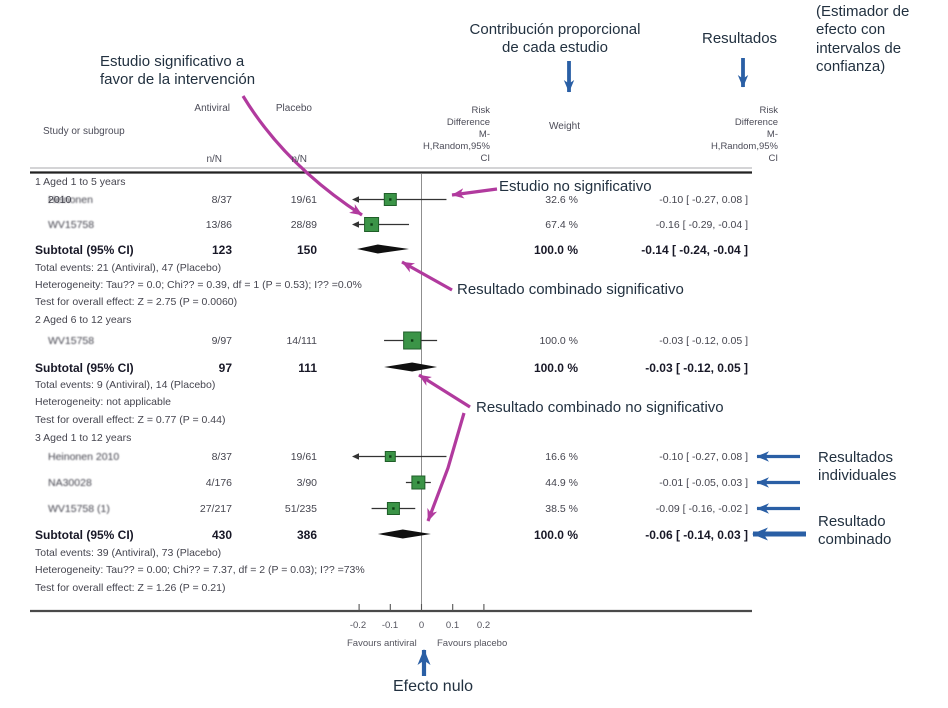 The width and height of the screenshot is (948, 708). What do you see at coordinates (303, 225) in the screenshot?
I see `placebo-nn: 28/89` at bounding box center [303, 225].